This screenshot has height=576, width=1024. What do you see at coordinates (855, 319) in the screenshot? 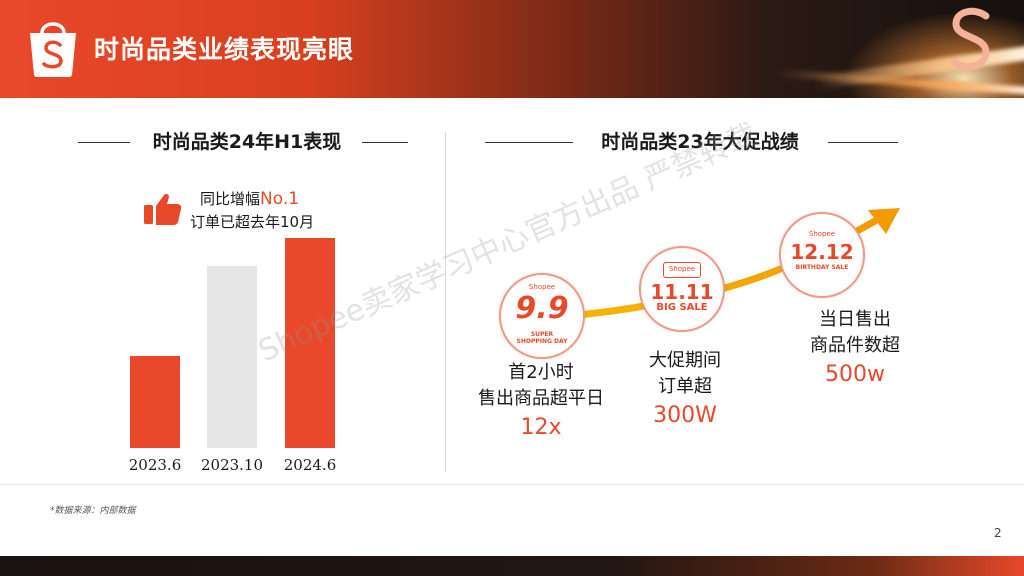
I see `stat-line1: 当日售出` at bounding box center [855, 319].